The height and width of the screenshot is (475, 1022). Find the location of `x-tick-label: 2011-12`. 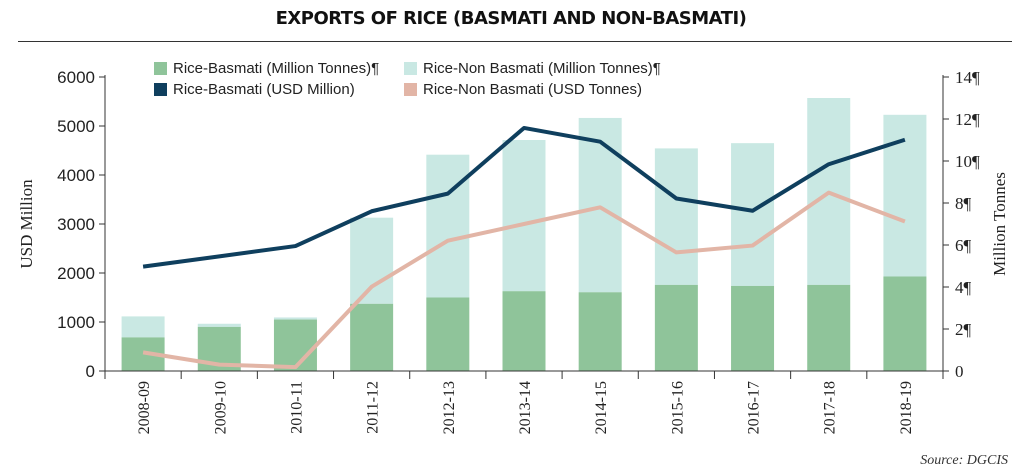

x-tick-label: 2011-12 is located at coordinates (373, 407).